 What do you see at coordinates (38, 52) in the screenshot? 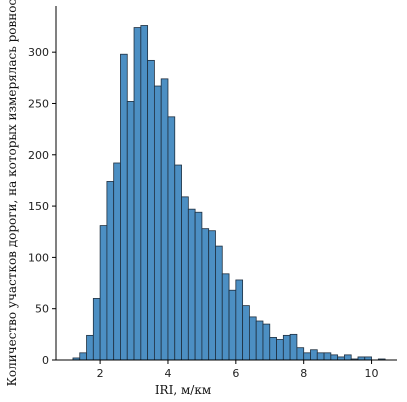
I see `y-tick-label: 300` at bounding box center [38, 52].